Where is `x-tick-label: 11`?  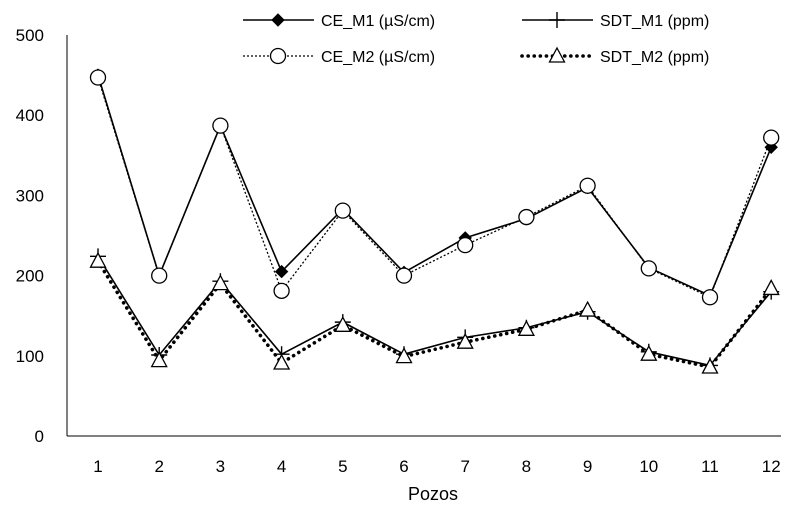 x-tick-label: 11 is located at coordinates (710, 466).